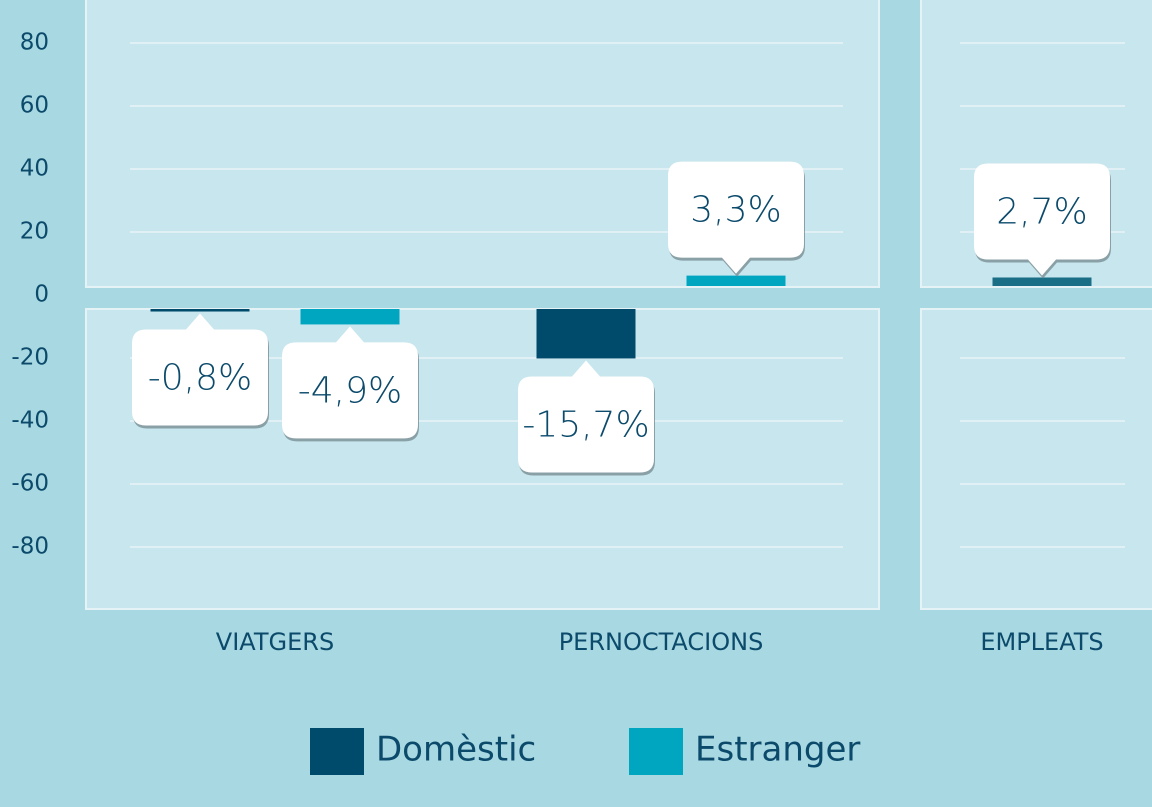  What do you see at coordinates (1041, 642) in the screenshot?
I see `x-tick-label: EMPLEATS` at bounding box center [1041, 642].